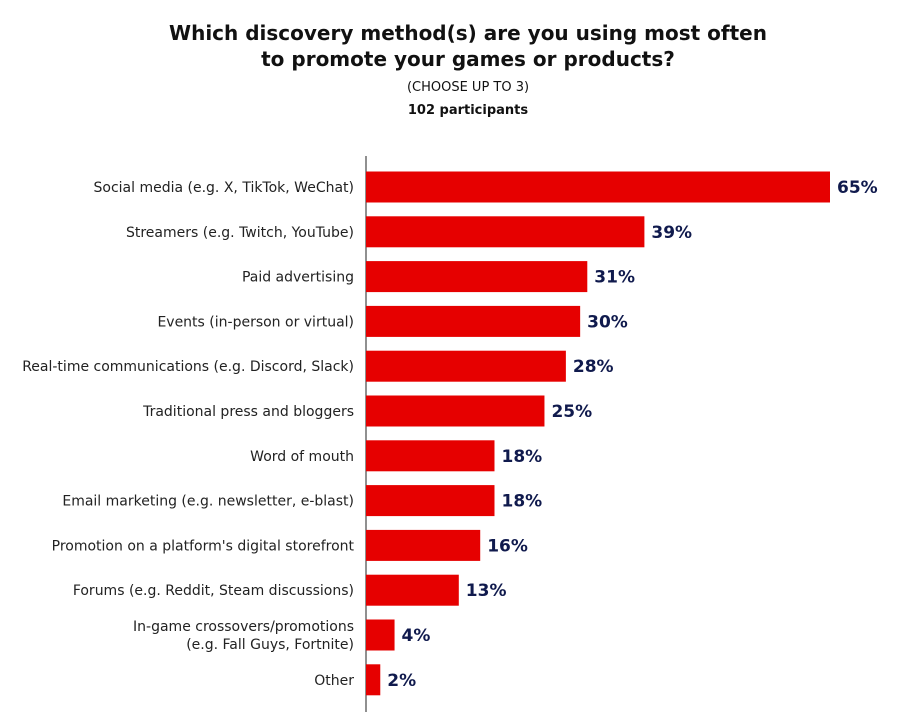  Describe the element at coordinates (486, 591) in the screenshot. I see `value-label: 13%` at that location.